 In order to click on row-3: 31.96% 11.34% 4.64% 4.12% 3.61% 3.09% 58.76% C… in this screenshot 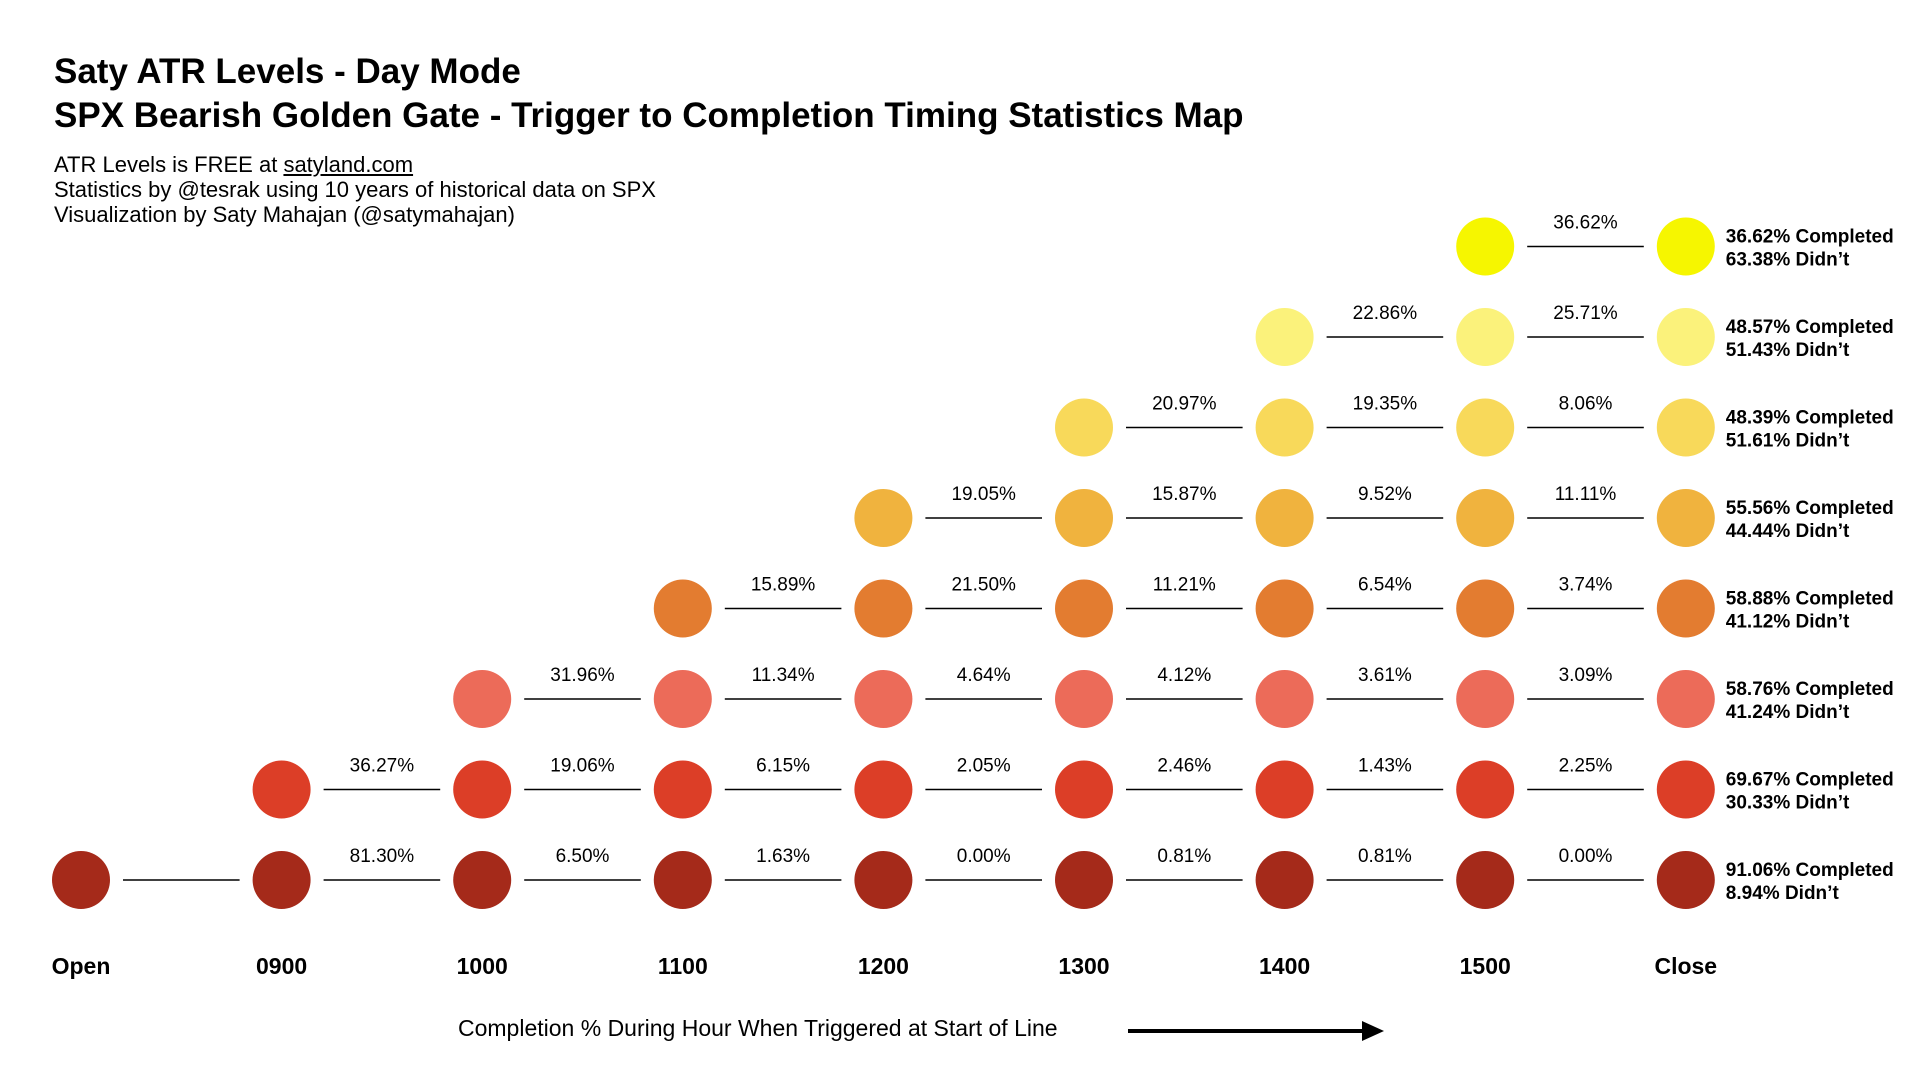, I will do `click(1173, 696)`.